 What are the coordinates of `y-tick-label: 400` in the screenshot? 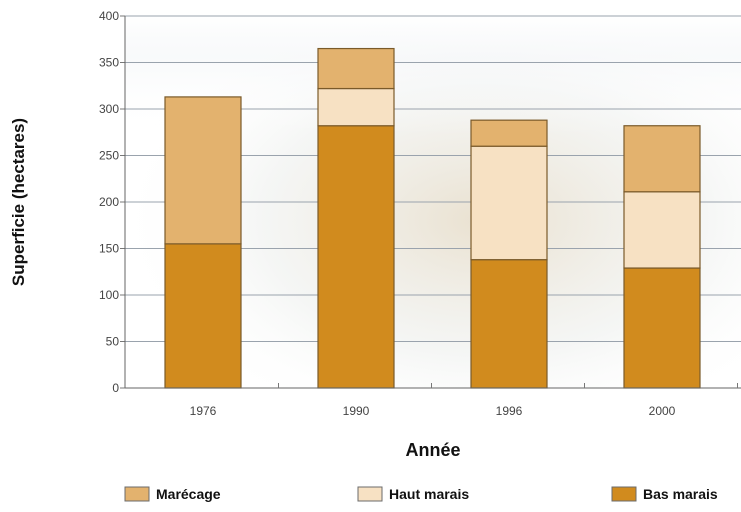 It's located at (109, 16).